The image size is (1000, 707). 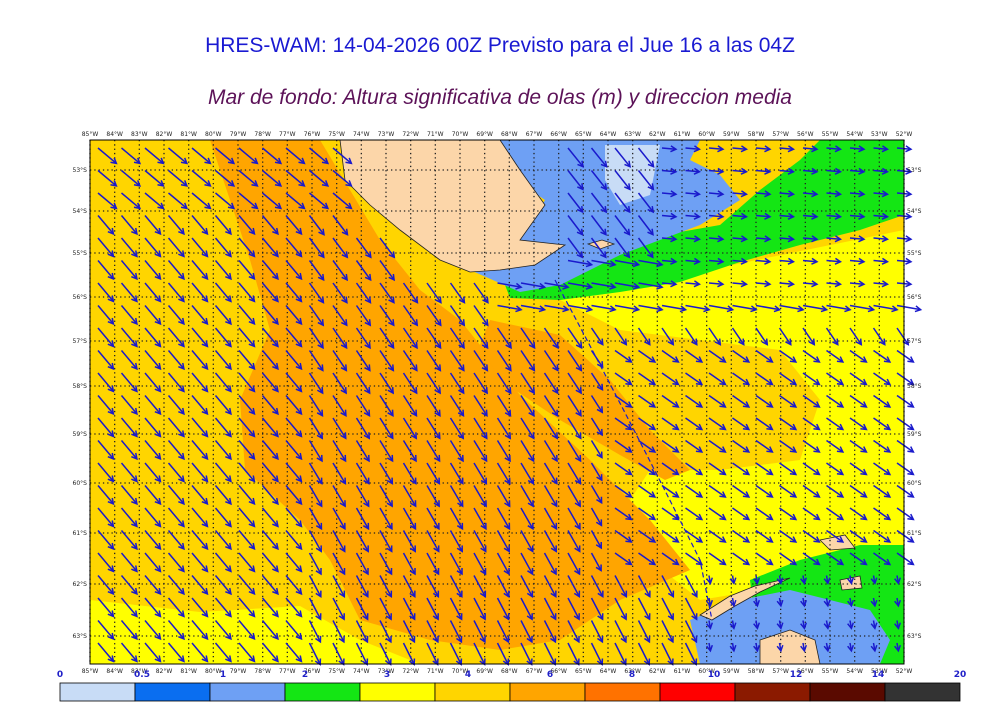 I want to click on lon-label: 74°W, so click(x=361, y=134).